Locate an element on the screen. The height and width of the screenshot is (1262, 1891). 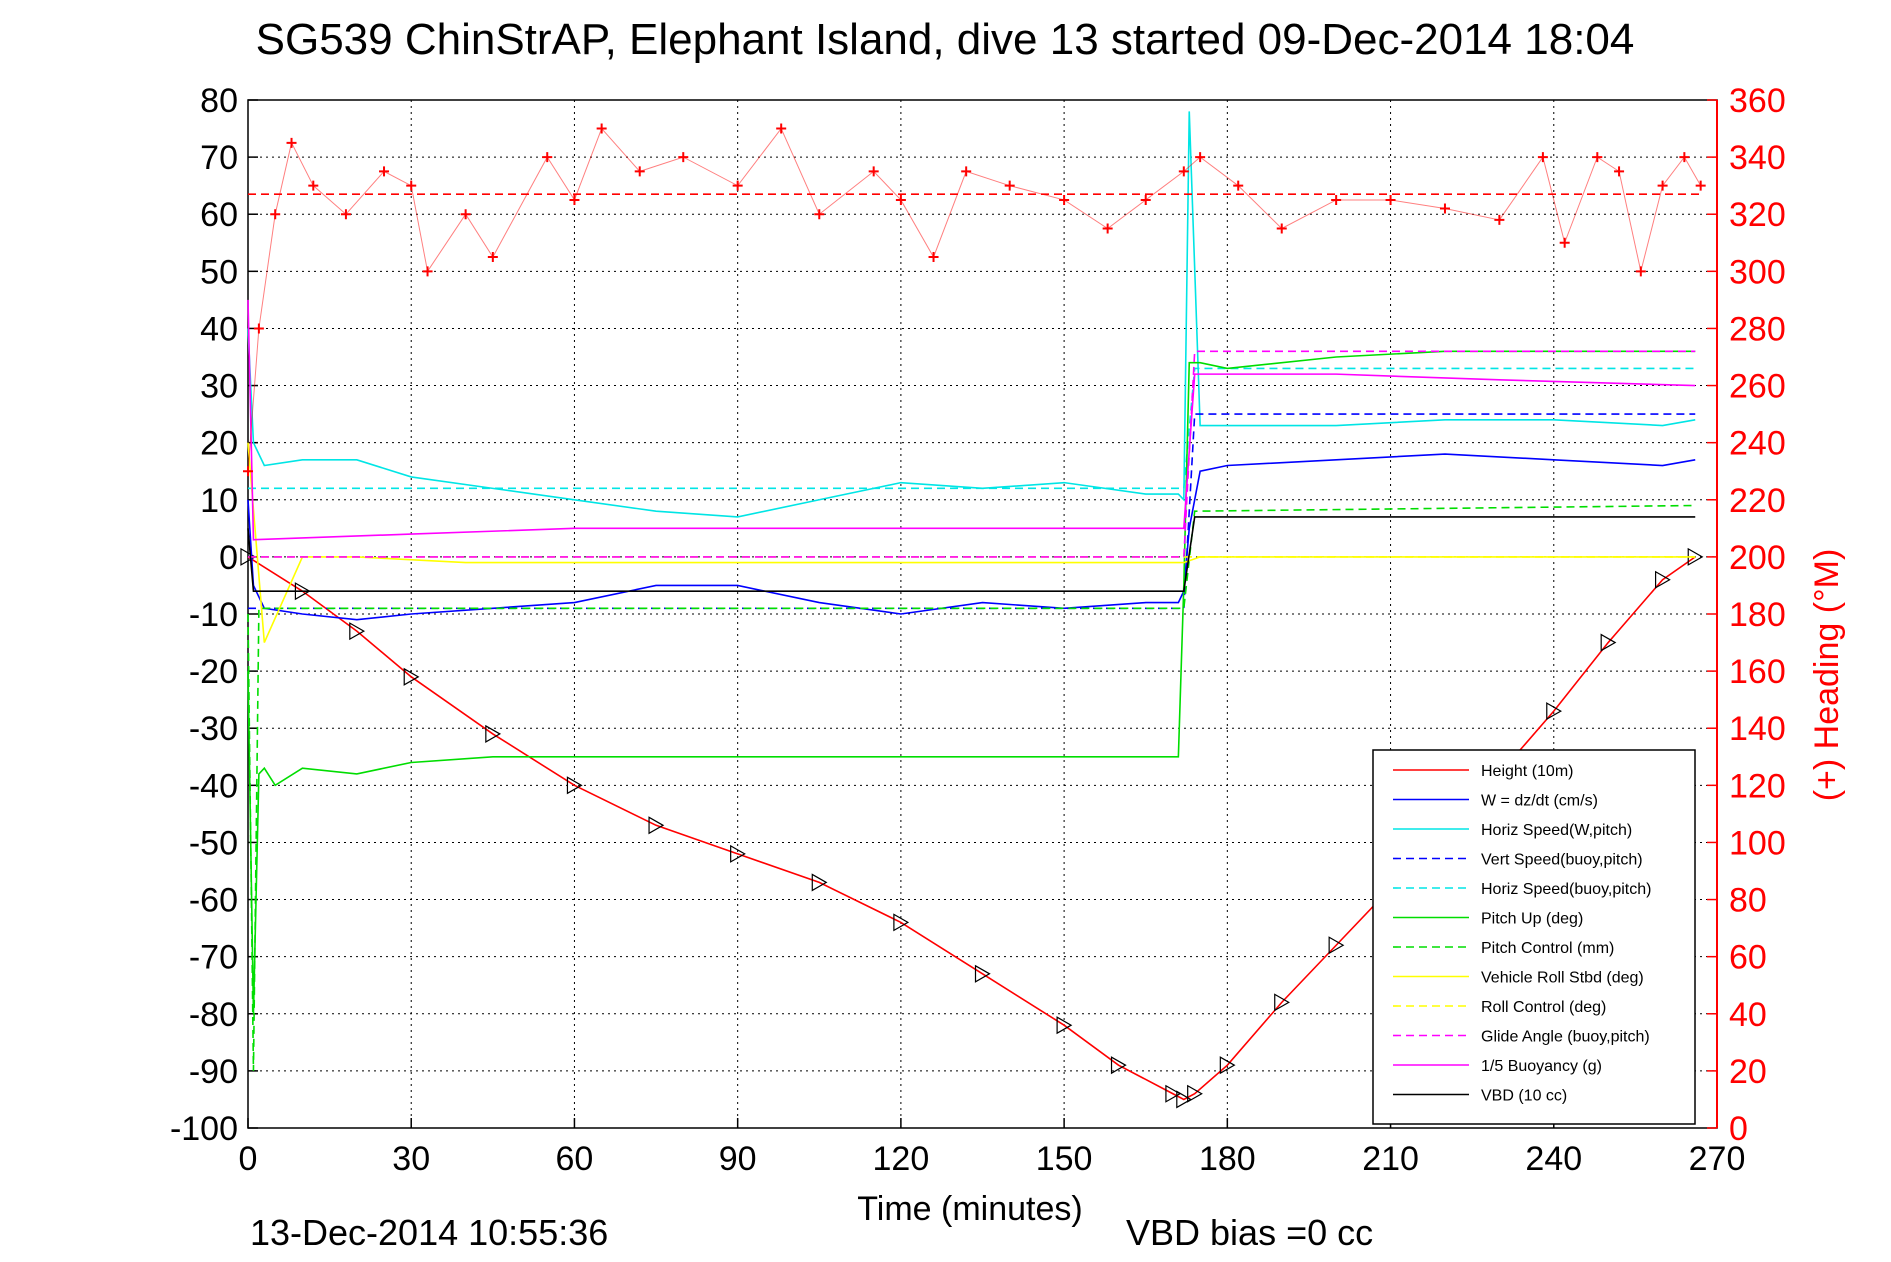
y2-tick-label: 200 is located at coordinates (1757, 558).